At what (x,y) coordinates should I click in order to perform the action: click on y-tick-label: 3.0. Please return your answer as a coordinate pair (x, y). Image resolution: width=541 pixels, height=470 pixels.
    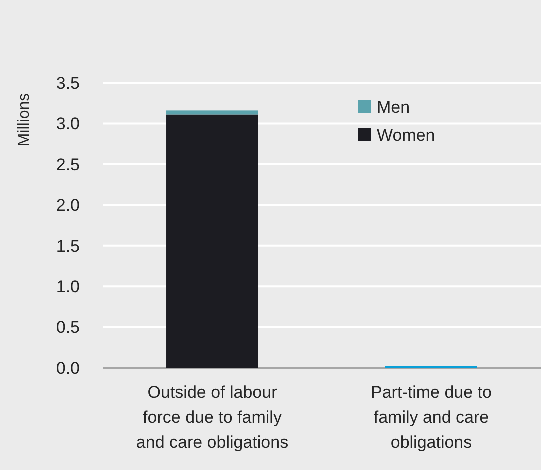
    Looking at the image, I should click on (68, 124).